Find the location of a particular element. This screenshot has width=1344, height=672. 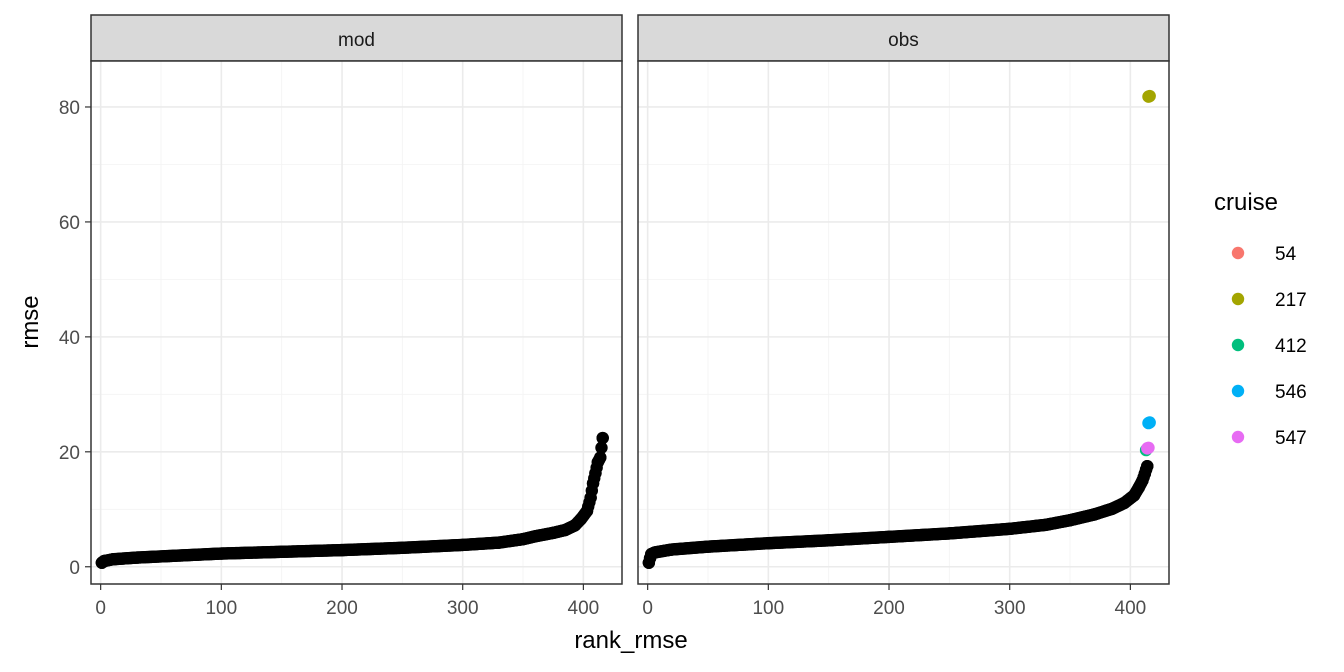

legend-item-54: 54 is located at coordinates (1264, 254).